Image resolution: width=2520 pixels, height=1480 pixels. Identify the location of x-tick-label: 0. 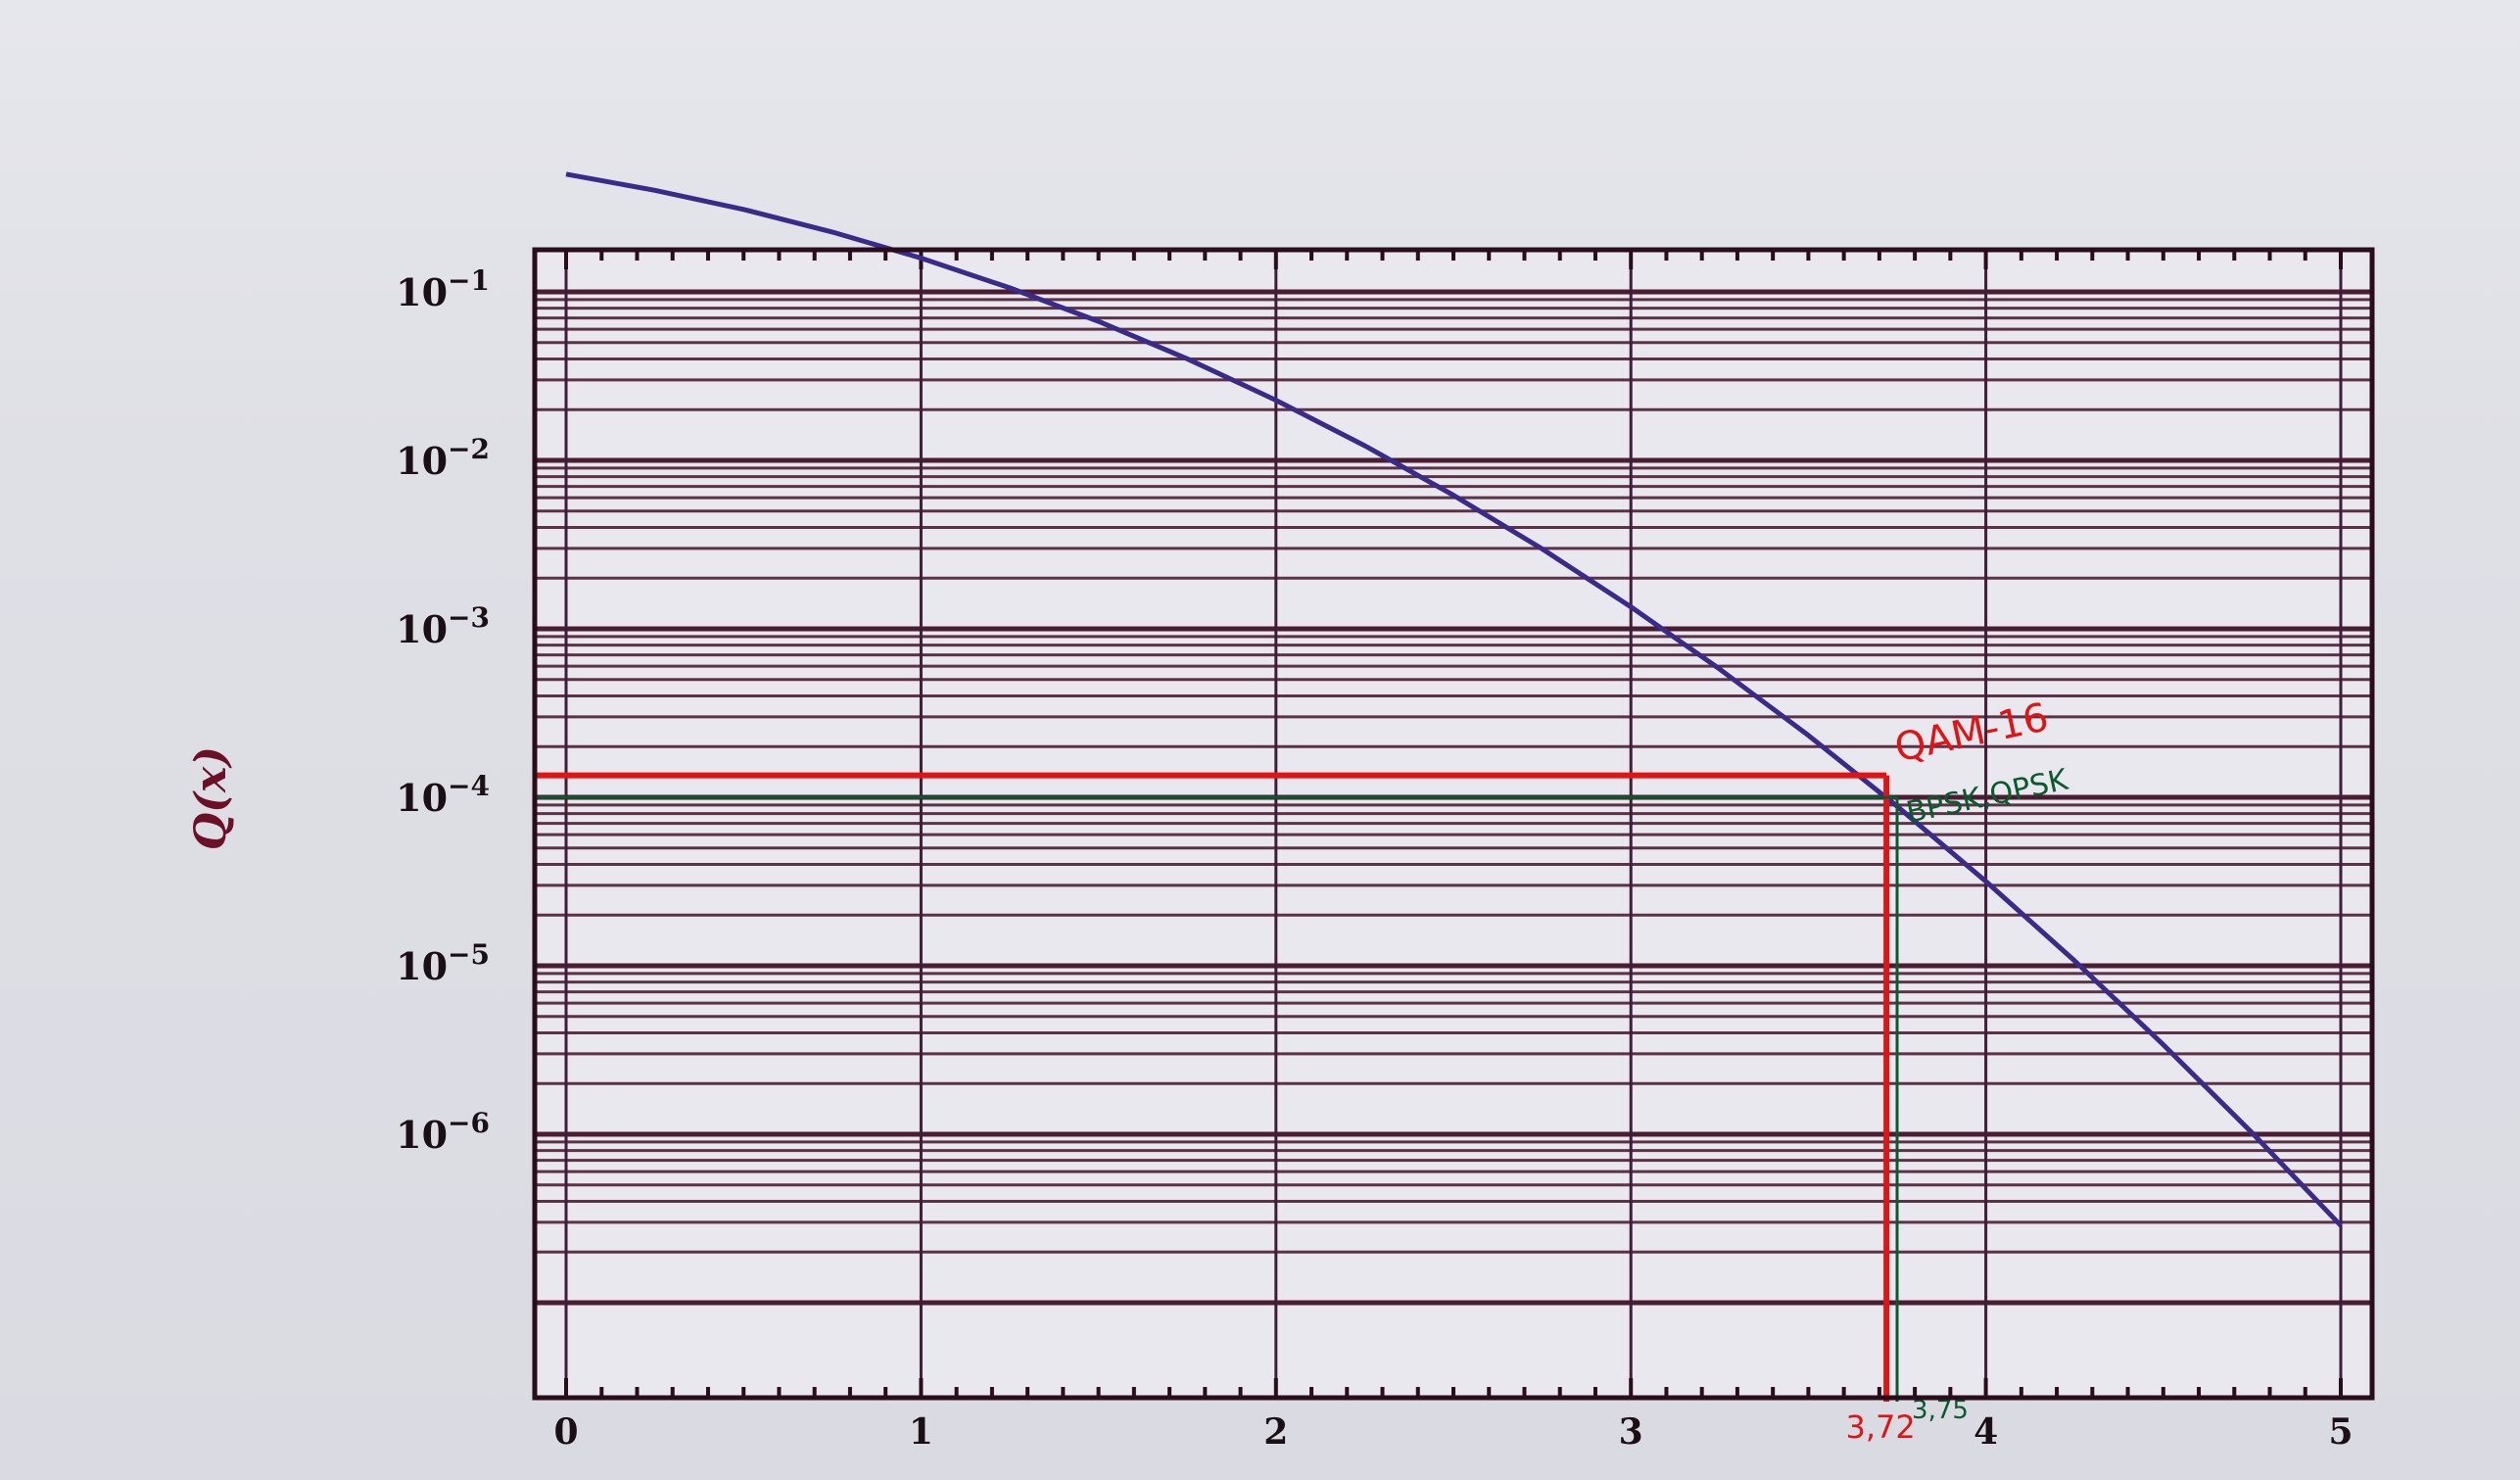
(565, 1432).